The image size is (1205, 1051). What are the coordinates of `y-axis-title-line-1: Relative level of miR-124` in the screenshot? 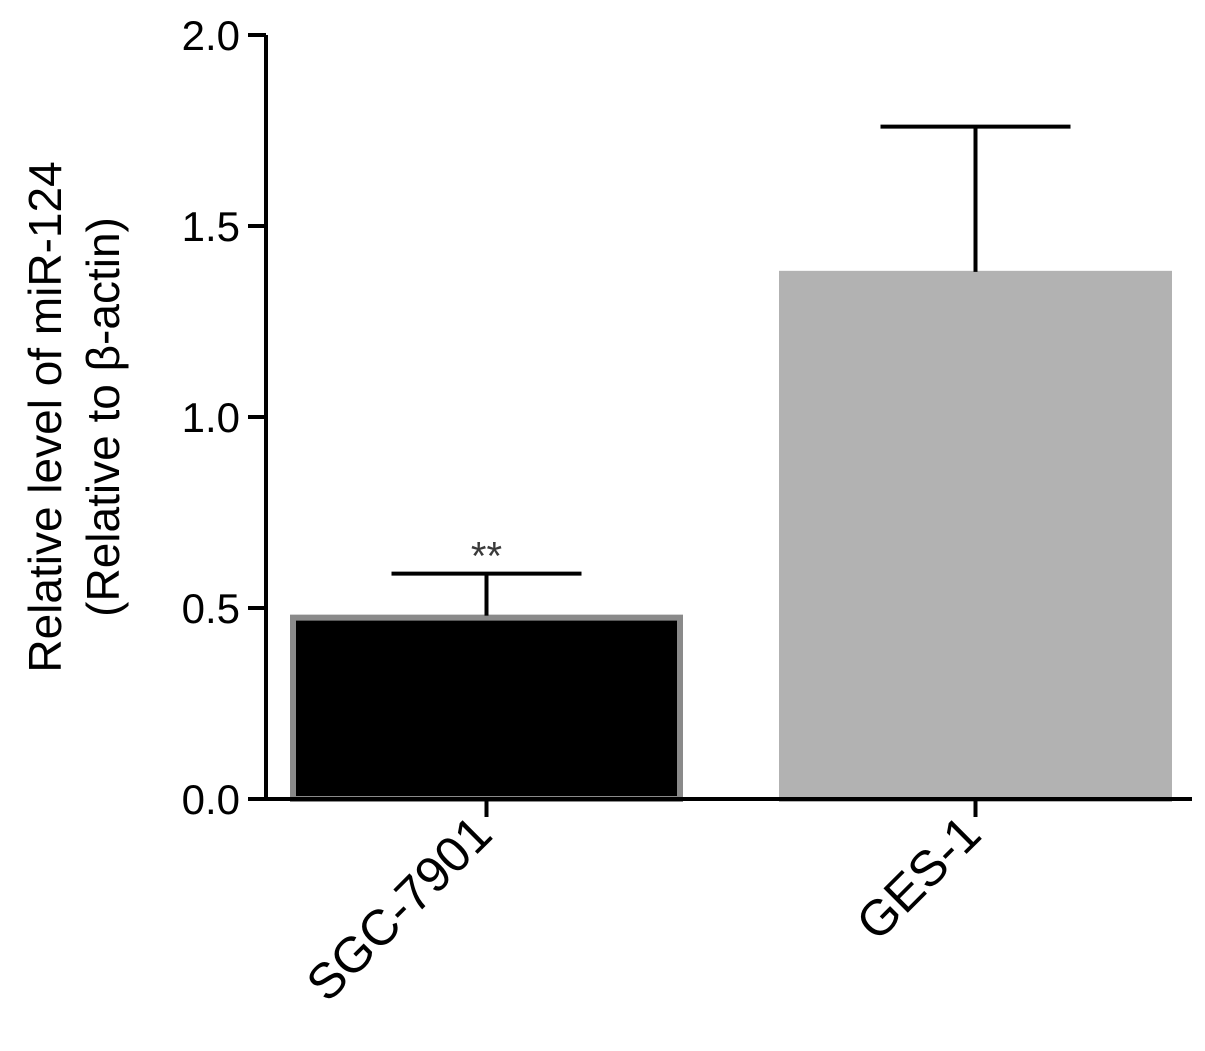 It's located at (45, 416).